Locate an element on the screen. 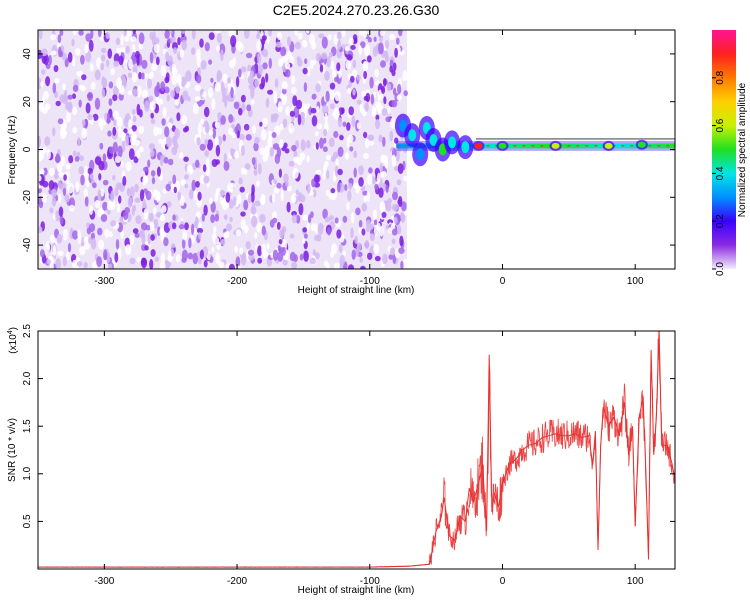 Image resolution: width=750 pixels, height=600 pixels. colorbar-tick-label: 0.4 is located at coordinates (720, 173).